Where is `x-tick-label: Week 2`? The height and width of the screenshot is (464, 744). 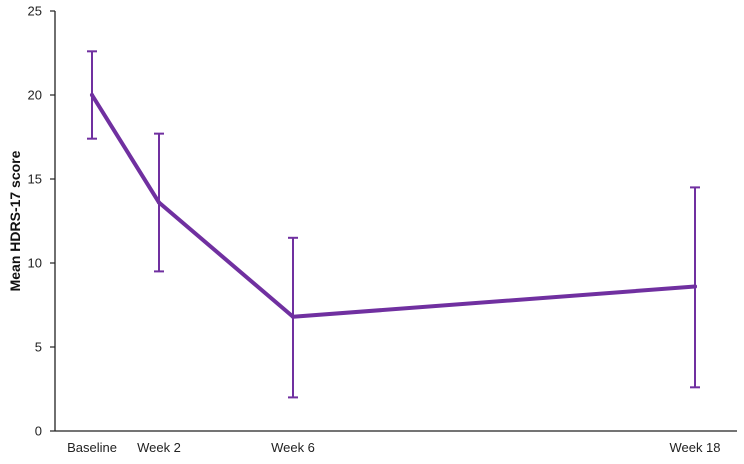
x-tick-label: Week 2 is located at coordinates (159, 447).